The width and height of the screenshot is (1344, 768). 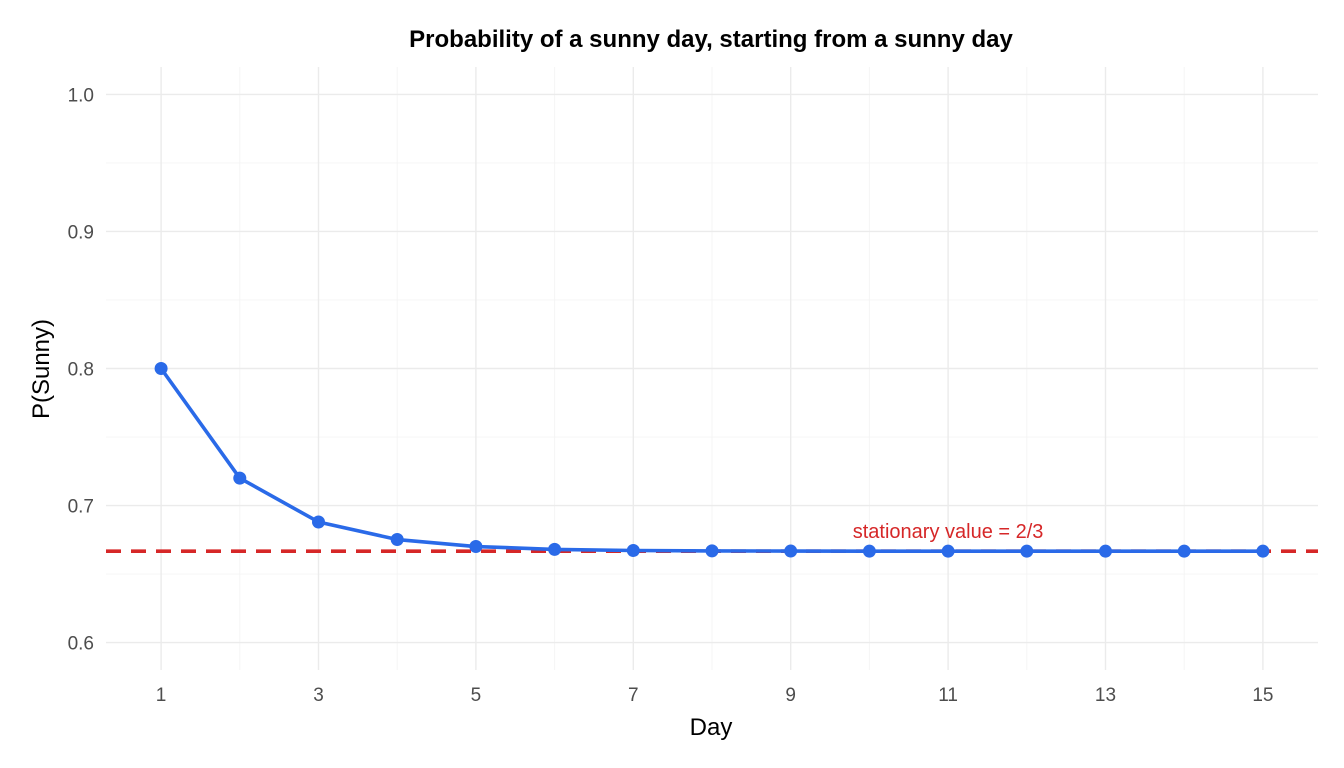 I want to click on y-tick-label: 0.6, so click(x=81, y=644).